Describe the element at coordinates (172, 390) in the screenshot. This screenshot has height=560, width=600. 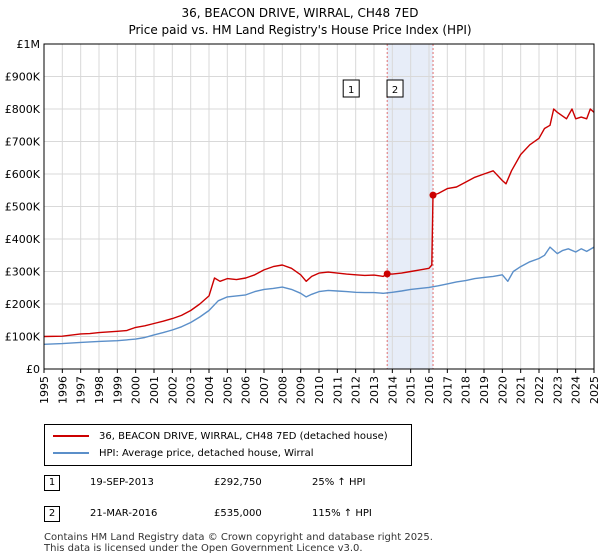
I see `x-tick-label: 2002` at that location.